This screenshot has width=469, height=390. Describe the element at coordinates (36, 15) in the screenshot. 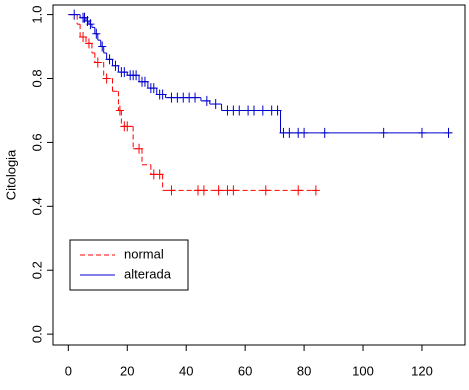

I see `y-tick-label: 1.0` at that location.